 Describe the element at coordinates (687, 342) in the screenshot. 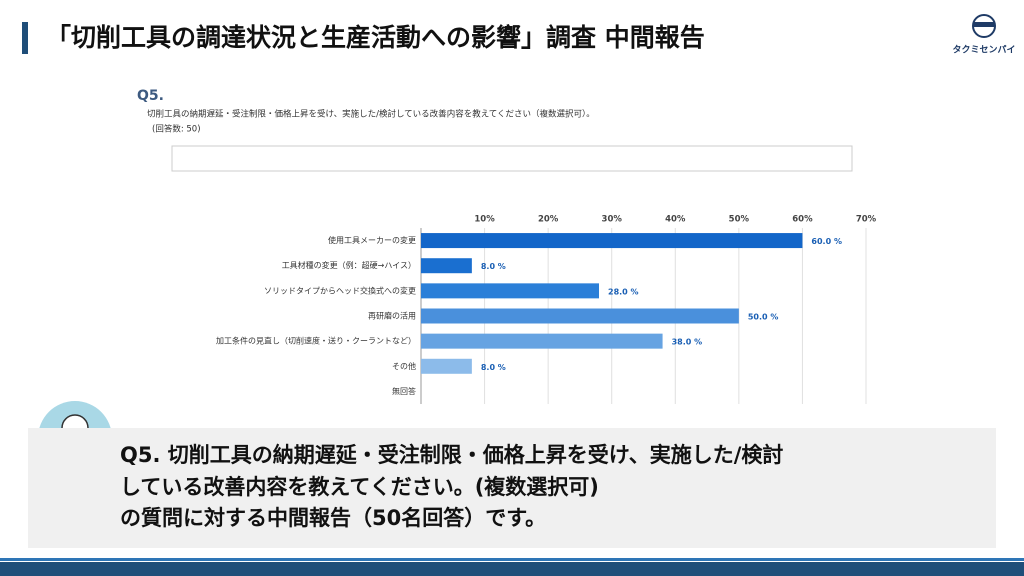

I see `value-label: 38.0 %` at that location.